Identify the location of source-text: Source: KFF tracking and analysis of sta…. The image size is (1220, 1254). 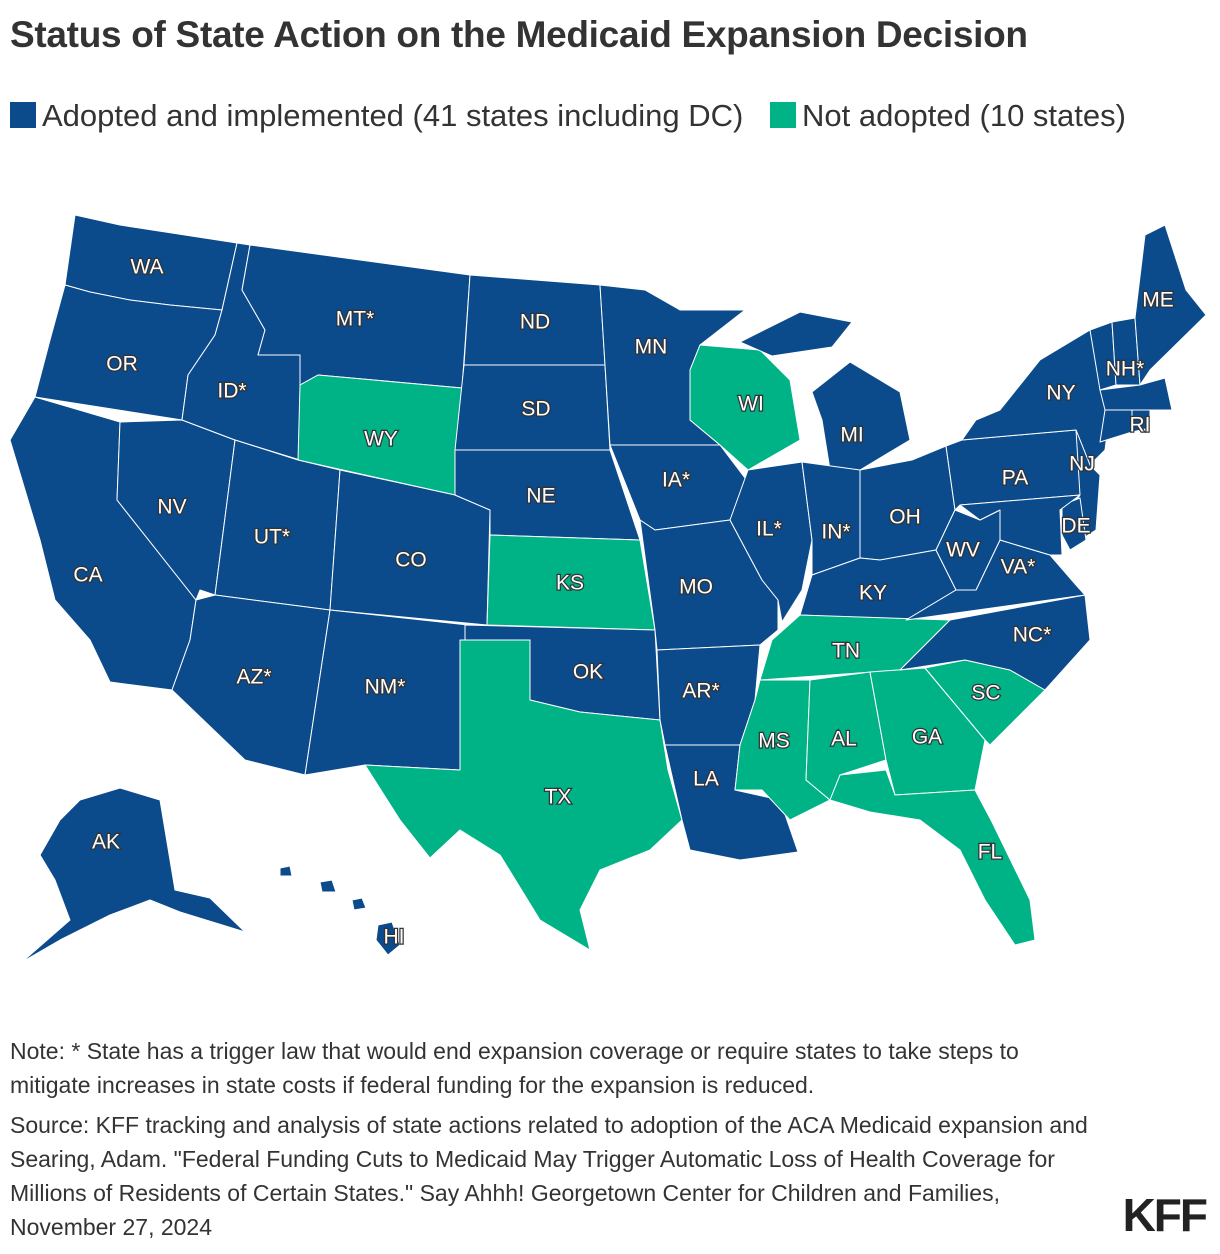
(549, 1176).